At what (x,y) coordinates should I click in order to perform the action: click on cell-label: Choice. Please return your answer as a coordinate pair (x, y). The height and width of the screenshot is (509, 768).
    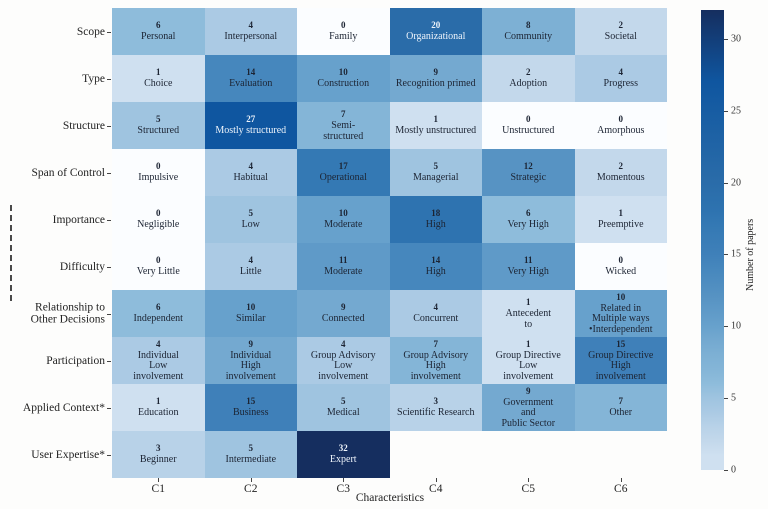
    Looking at the image, I should click on (158, 84).